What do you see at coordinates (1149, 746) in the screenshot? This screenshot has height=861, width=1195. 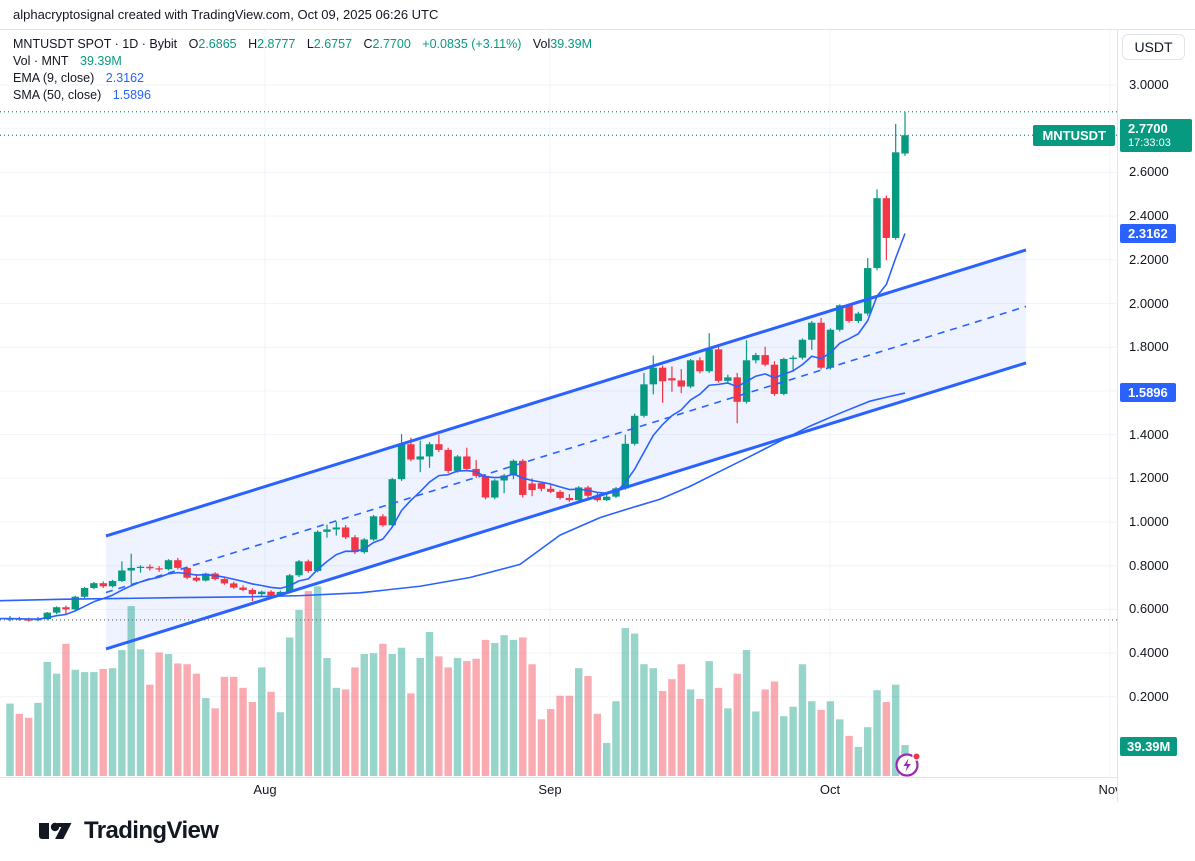 I see `volume-value-badge: 39.39M` at bounding box center [1149, 746].